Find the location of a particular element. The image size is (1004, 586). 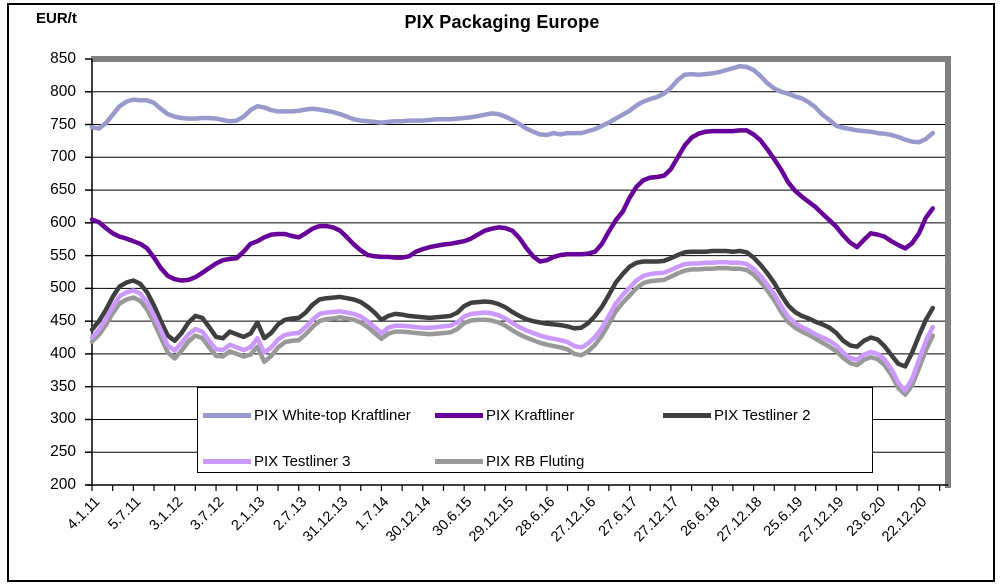

legend-item-testliner-2: PIX Testliner 2 is located at coordinates (736, 415).